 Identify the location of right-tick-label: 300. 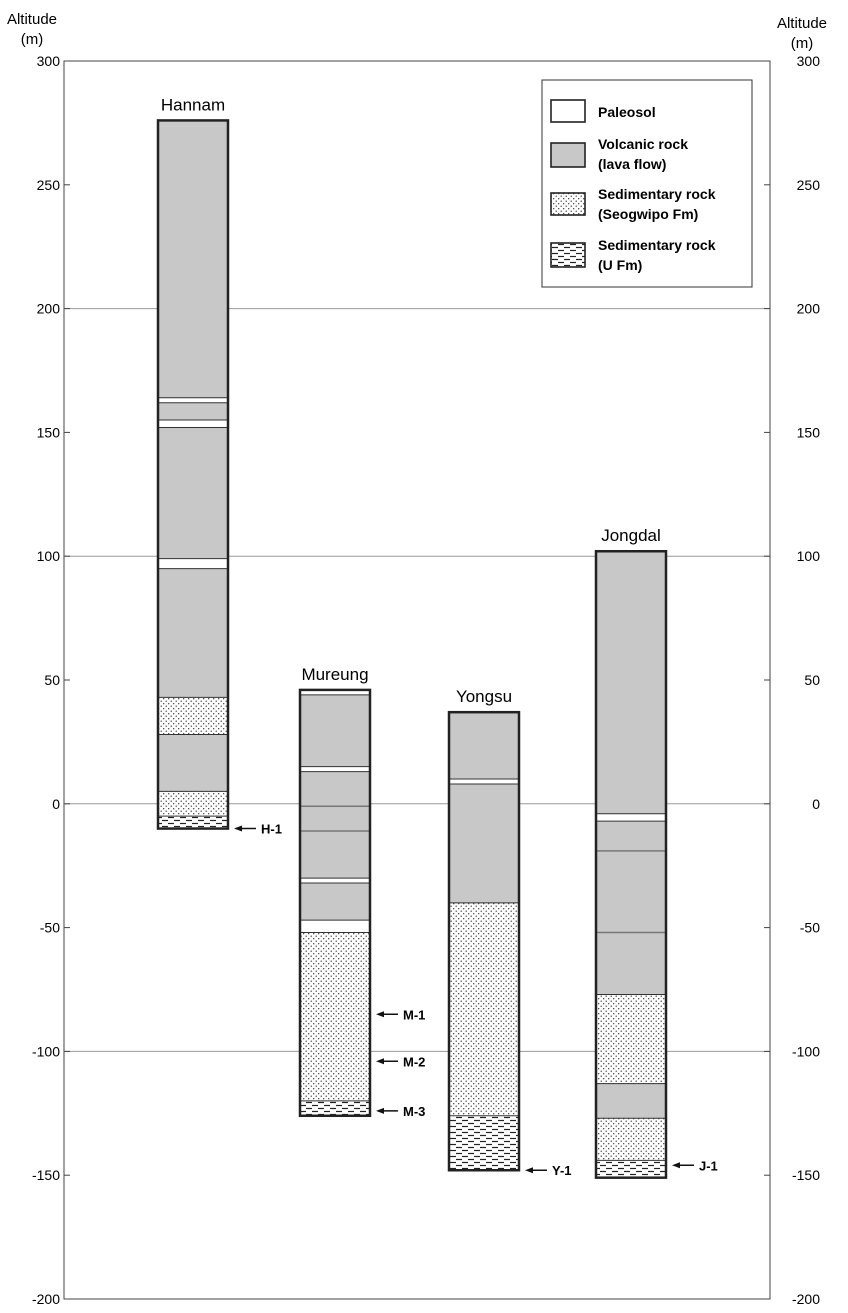
(809, 61).